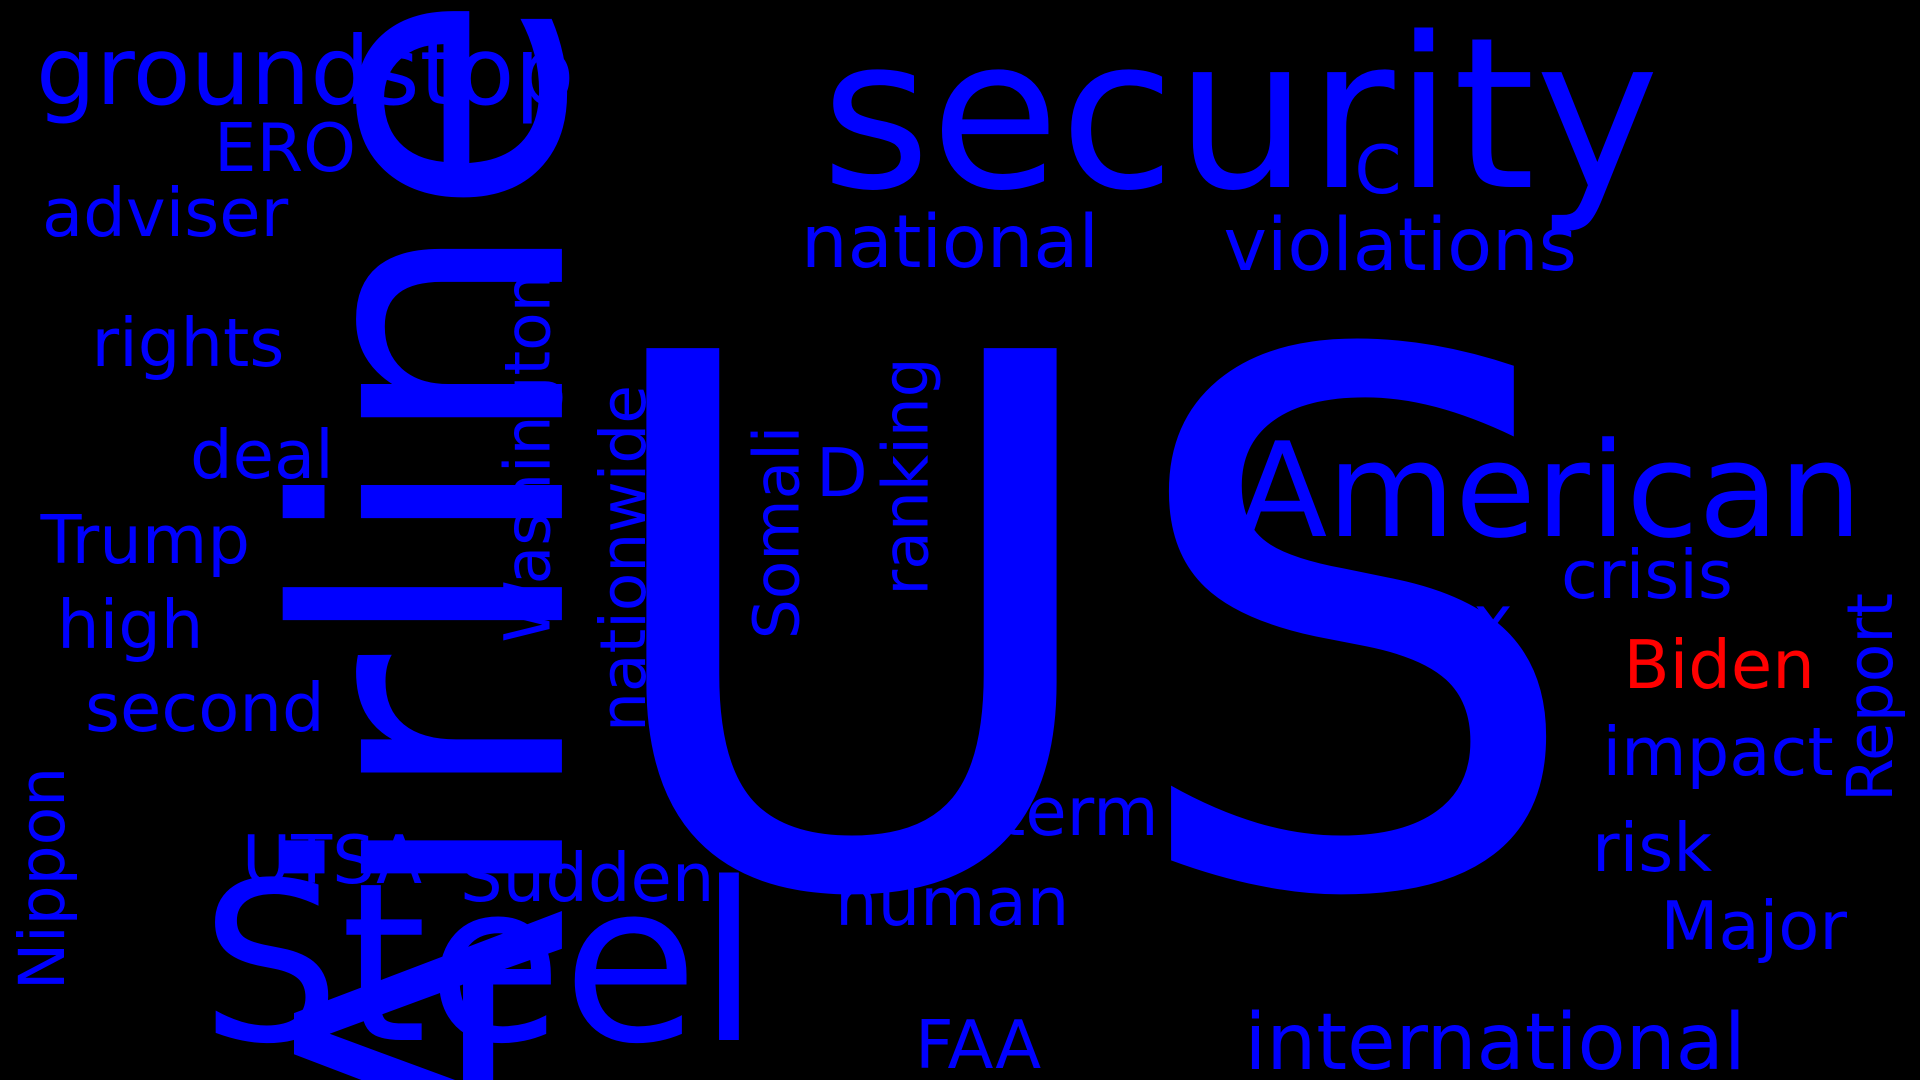 The height and width of the screenshot is (1080, 1920). Describe the element at coordinates (1718, 751) in the screenshot. I see `word-impact: impact` at that location.